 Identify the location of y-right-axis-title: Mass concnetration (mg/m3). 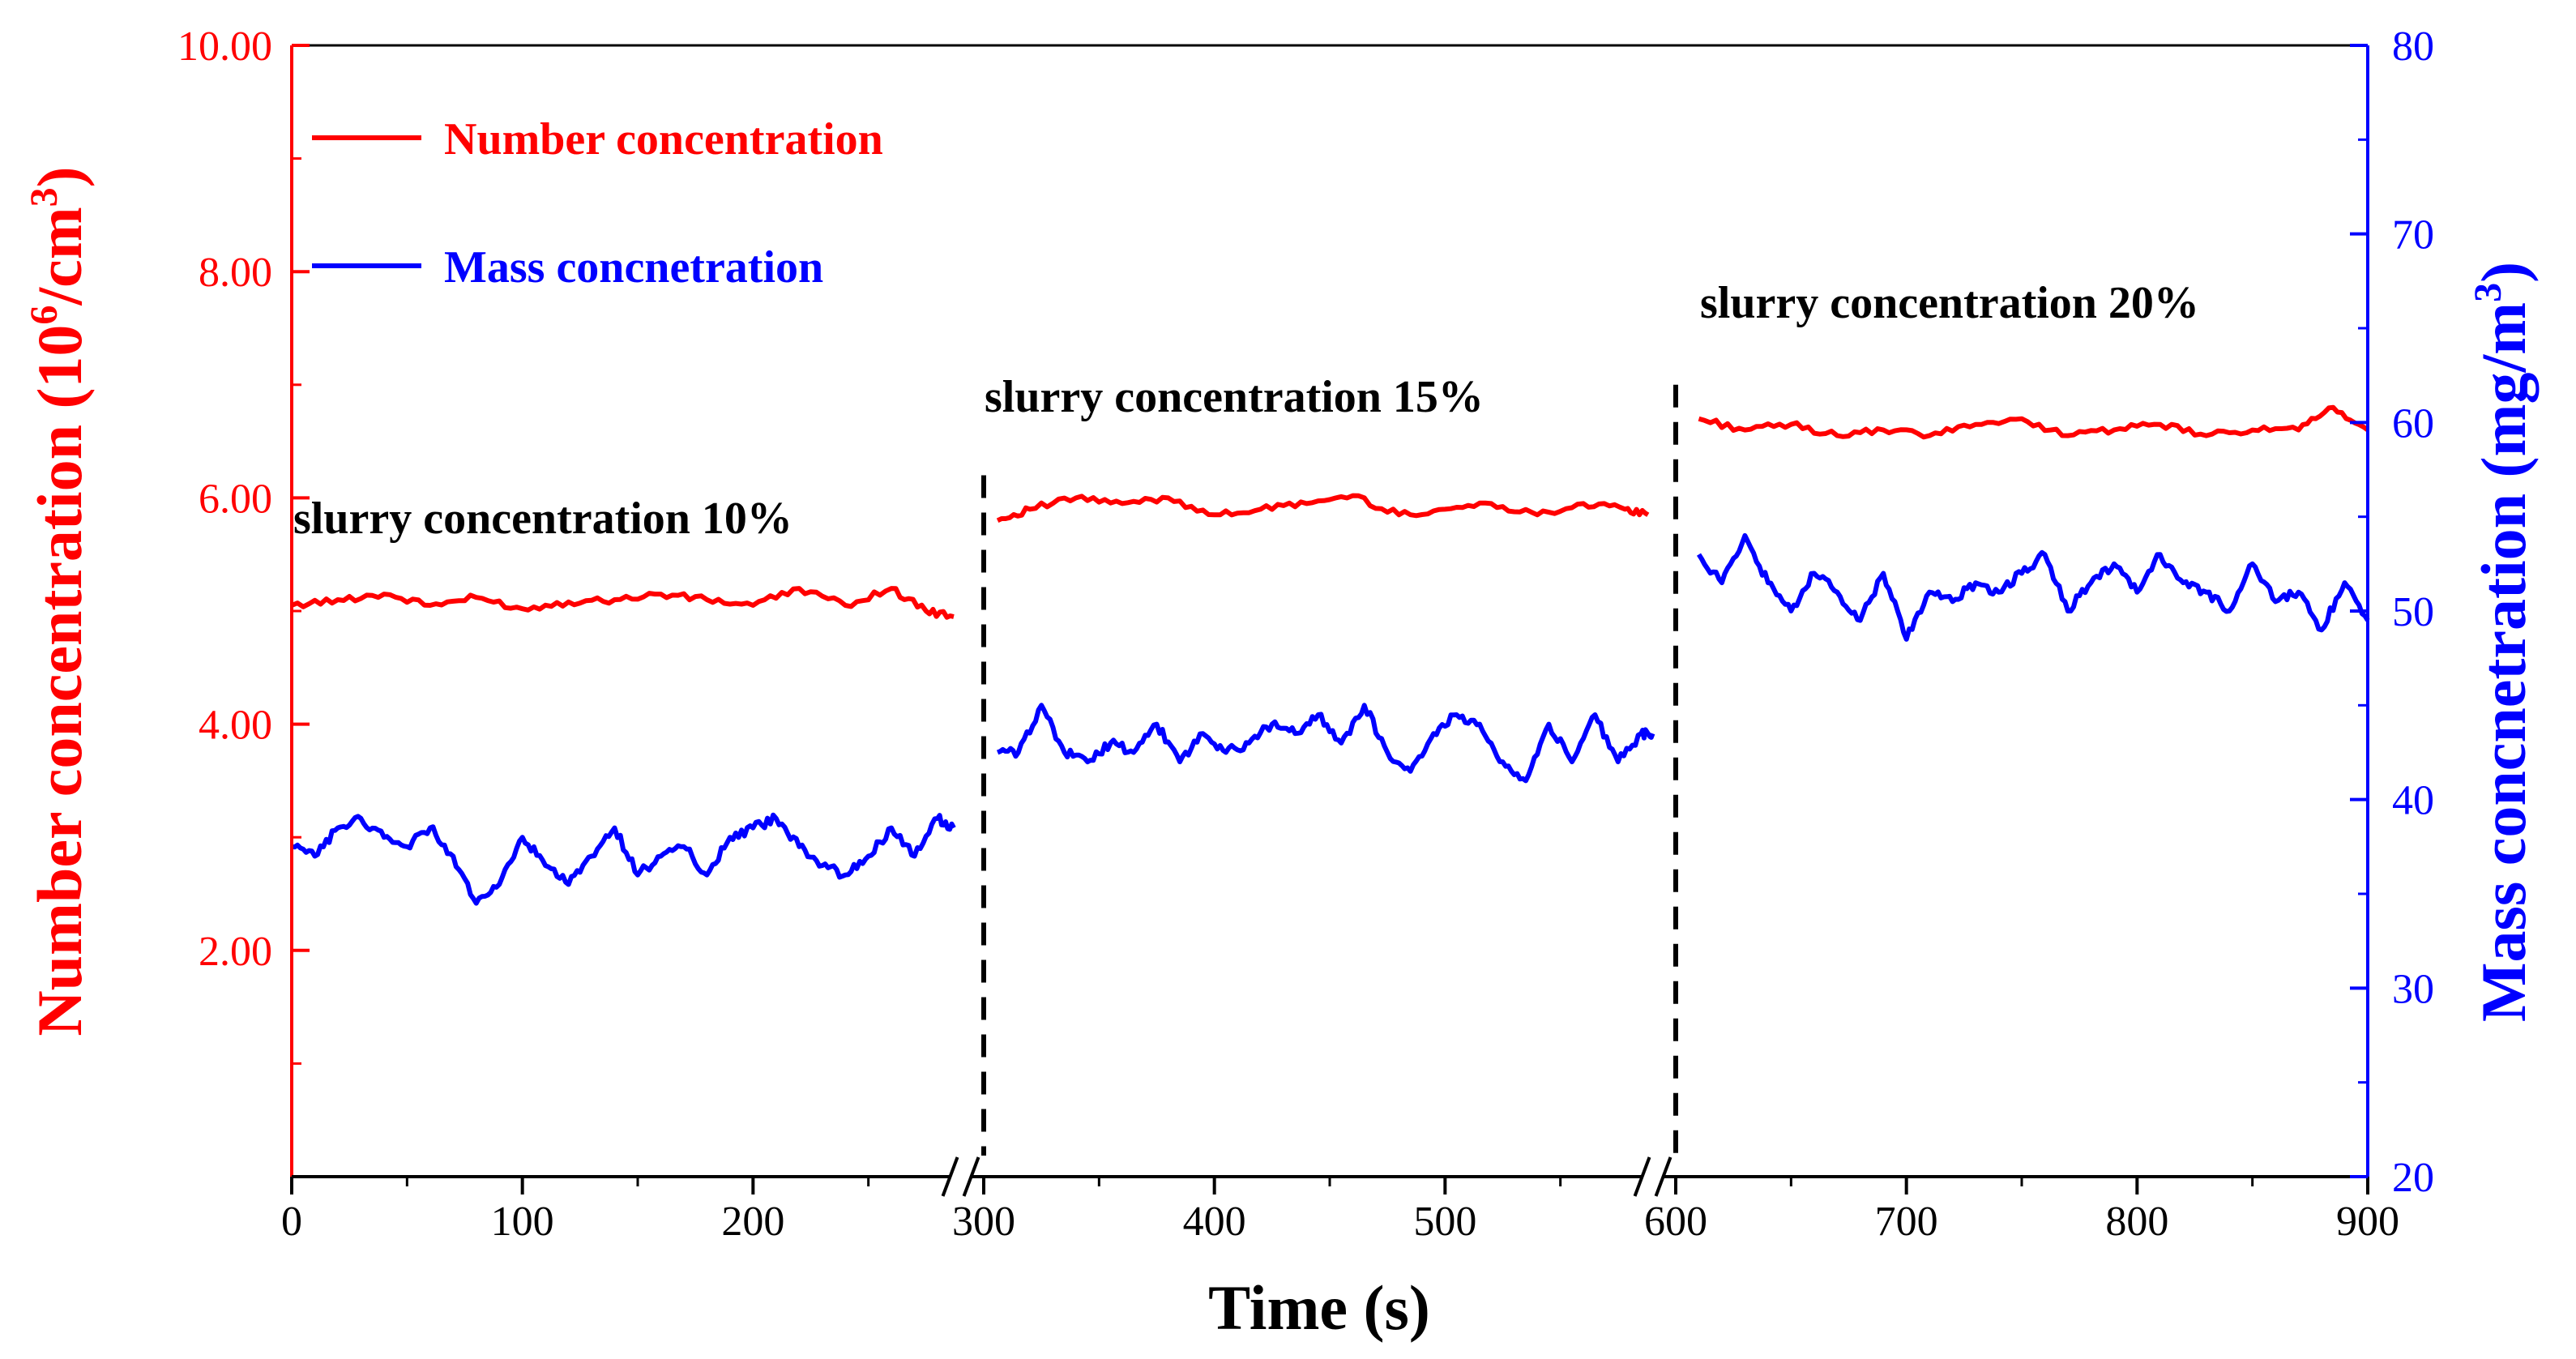
(2503, 642).